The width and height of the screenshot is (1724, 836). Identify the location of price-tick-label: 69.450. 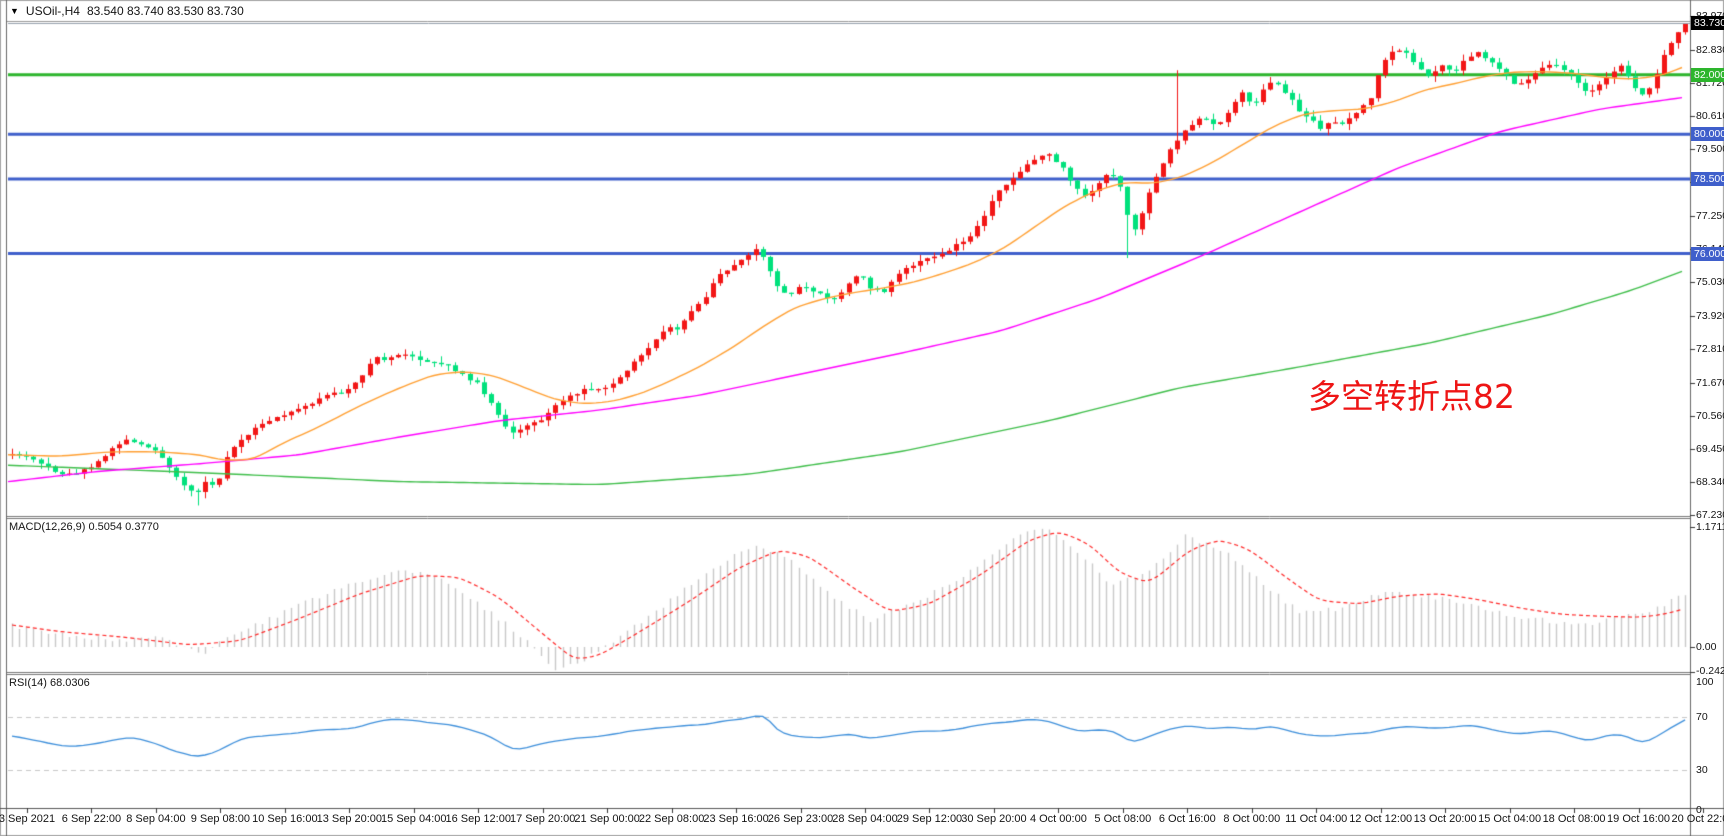
(1710, 448).